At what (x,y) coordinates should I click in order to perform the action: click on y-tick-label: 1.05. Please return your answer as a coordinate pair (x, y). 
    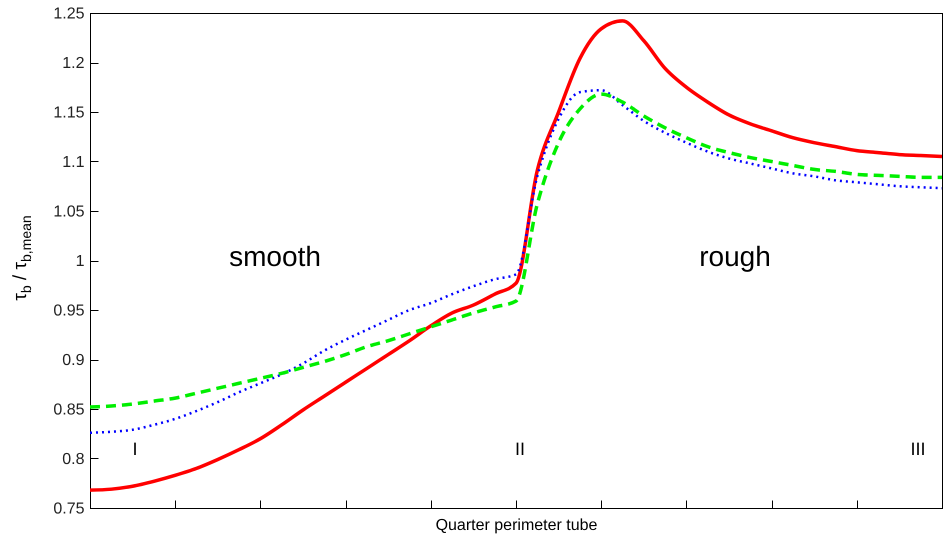
    Looking at the image, I should click on (69, 212).